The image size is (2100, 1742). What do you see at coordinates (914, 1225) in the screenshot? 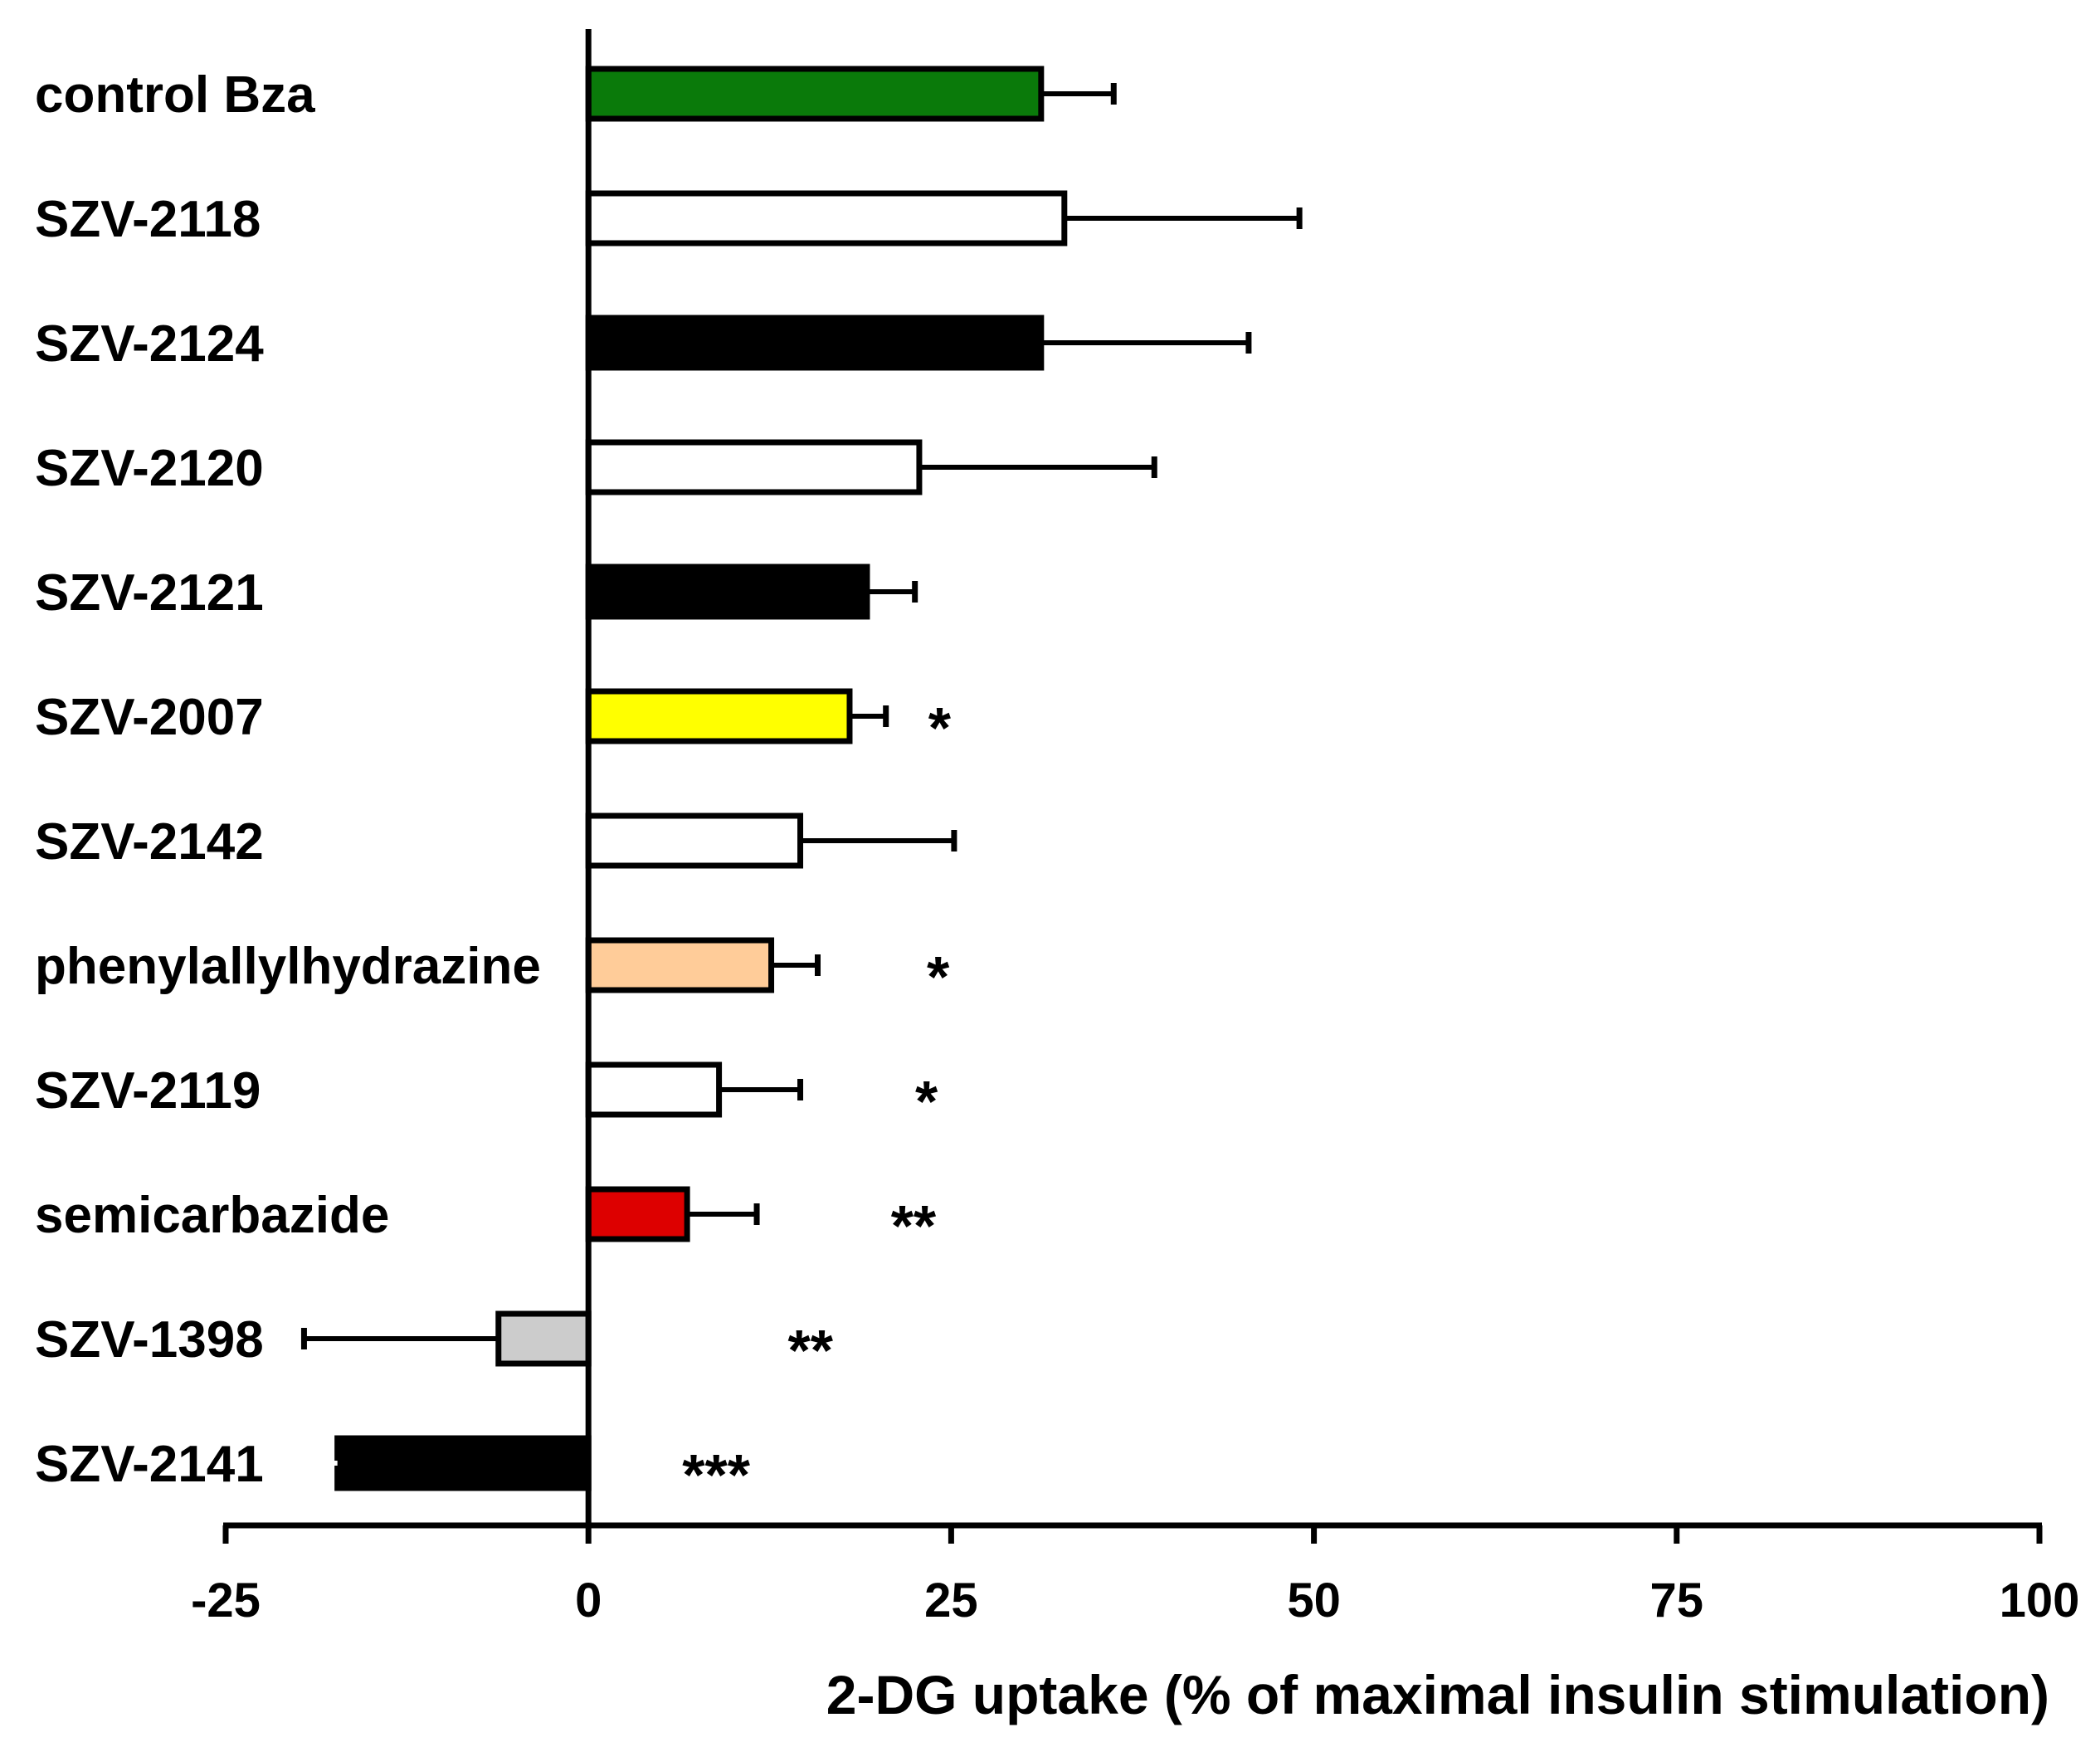
I see `significance-marker-9: **` at bounding box center [914, 1225].